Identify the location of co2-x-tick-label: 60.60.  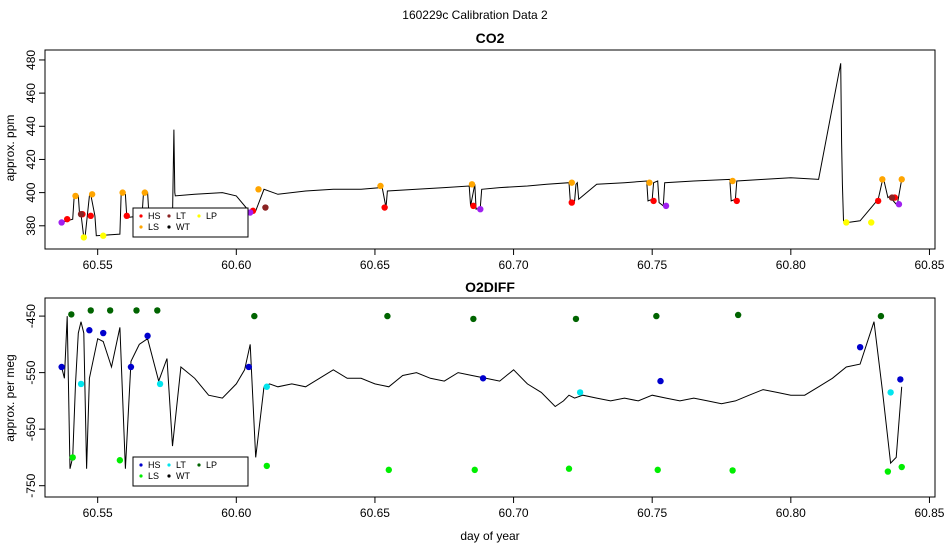
(236, 265).